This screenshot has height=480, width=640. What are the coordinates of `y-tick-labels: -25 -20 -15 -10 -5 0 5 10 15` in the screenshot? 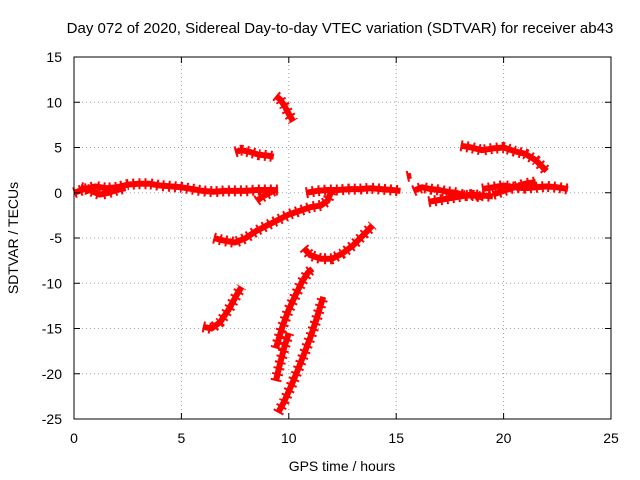 It's located at (52, 238).